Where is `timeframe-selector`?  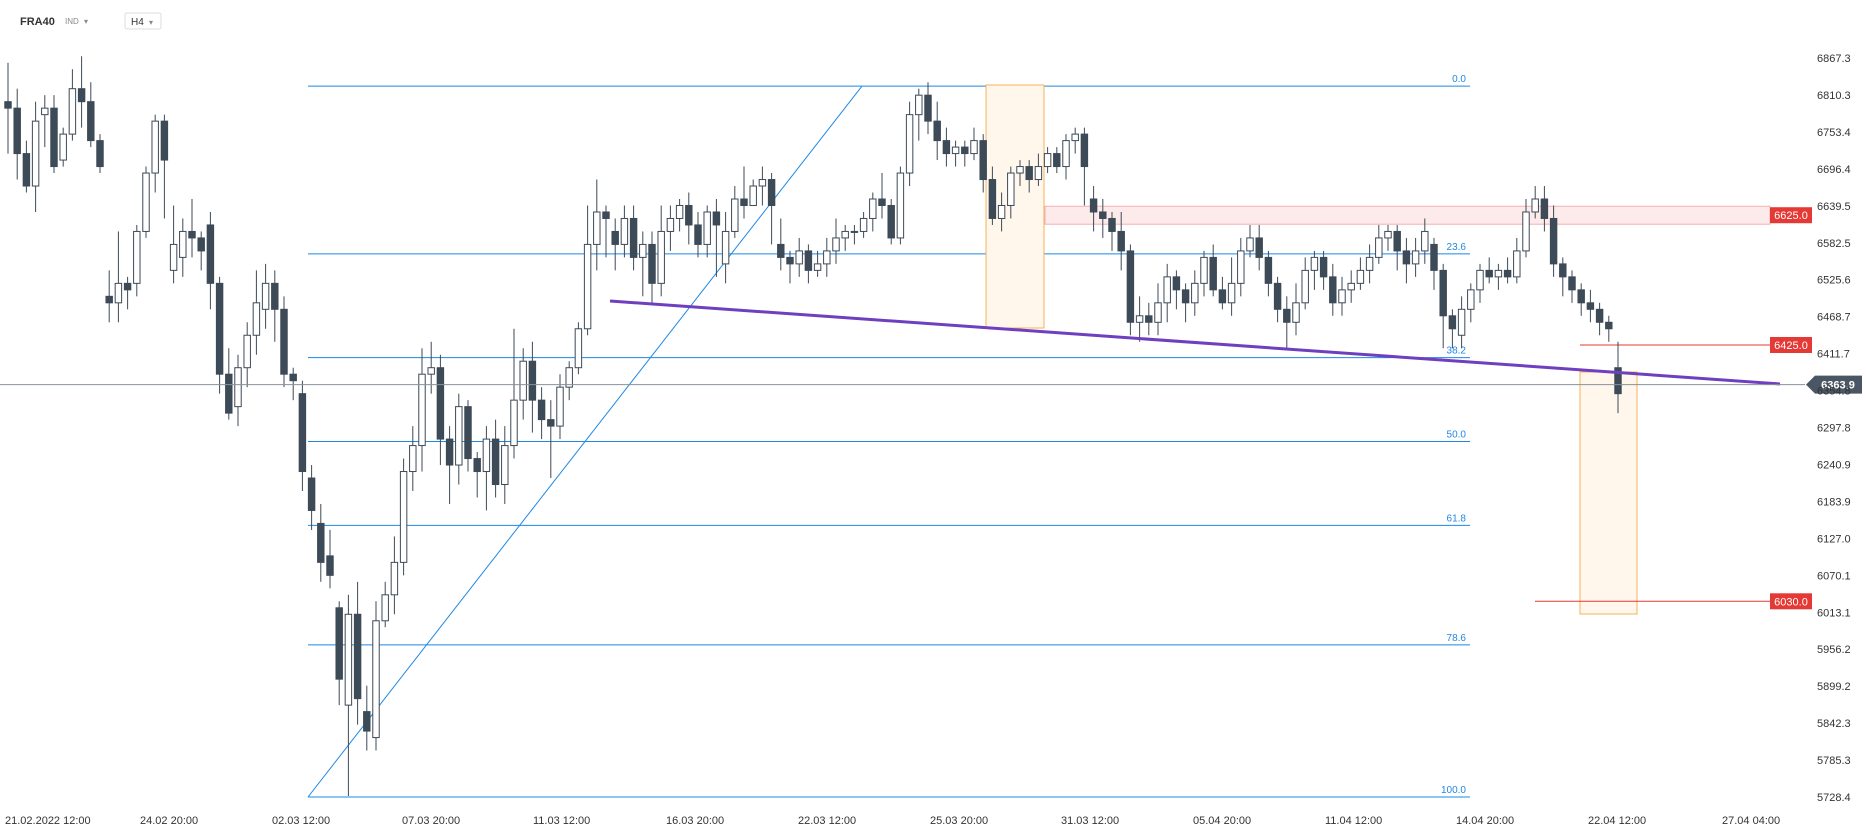
timeframe-selector is located at coordinates (143, 21).